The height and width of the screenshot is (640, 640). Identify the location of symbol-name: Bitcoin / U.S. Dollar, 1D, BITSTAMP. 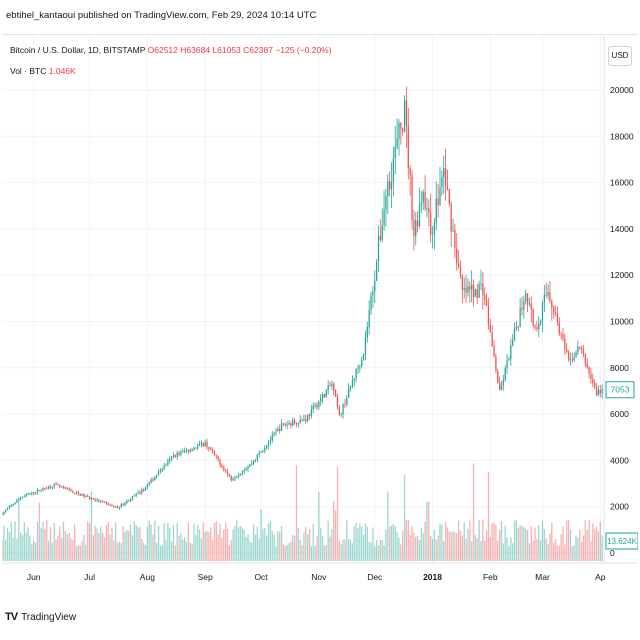
(78, 50).